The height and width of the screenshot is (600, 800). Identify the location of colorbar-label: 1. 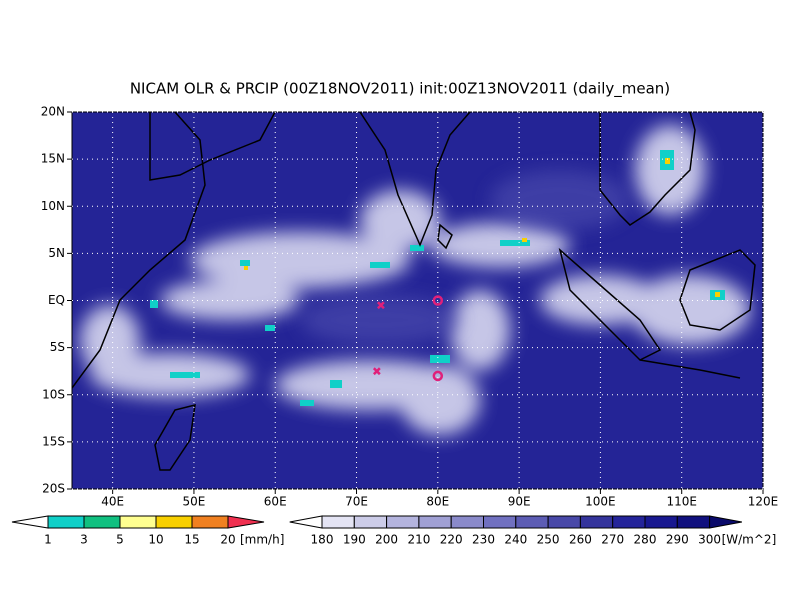
(48, 540).